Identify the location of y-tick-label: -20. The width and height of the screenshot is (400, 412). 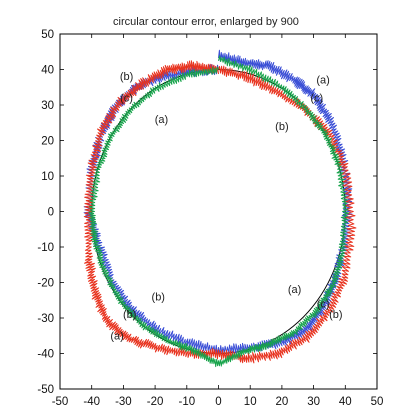
(45, 284).